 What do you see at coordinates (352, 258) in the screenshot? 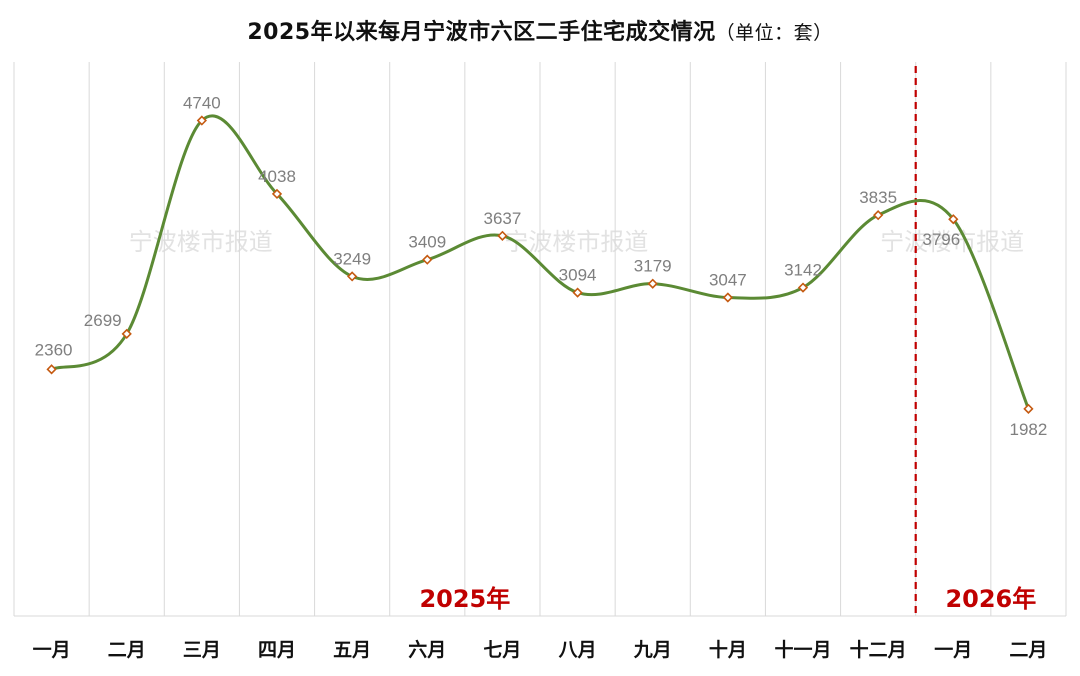
I see `data-label: 3249` at bounding box center [352, 258].